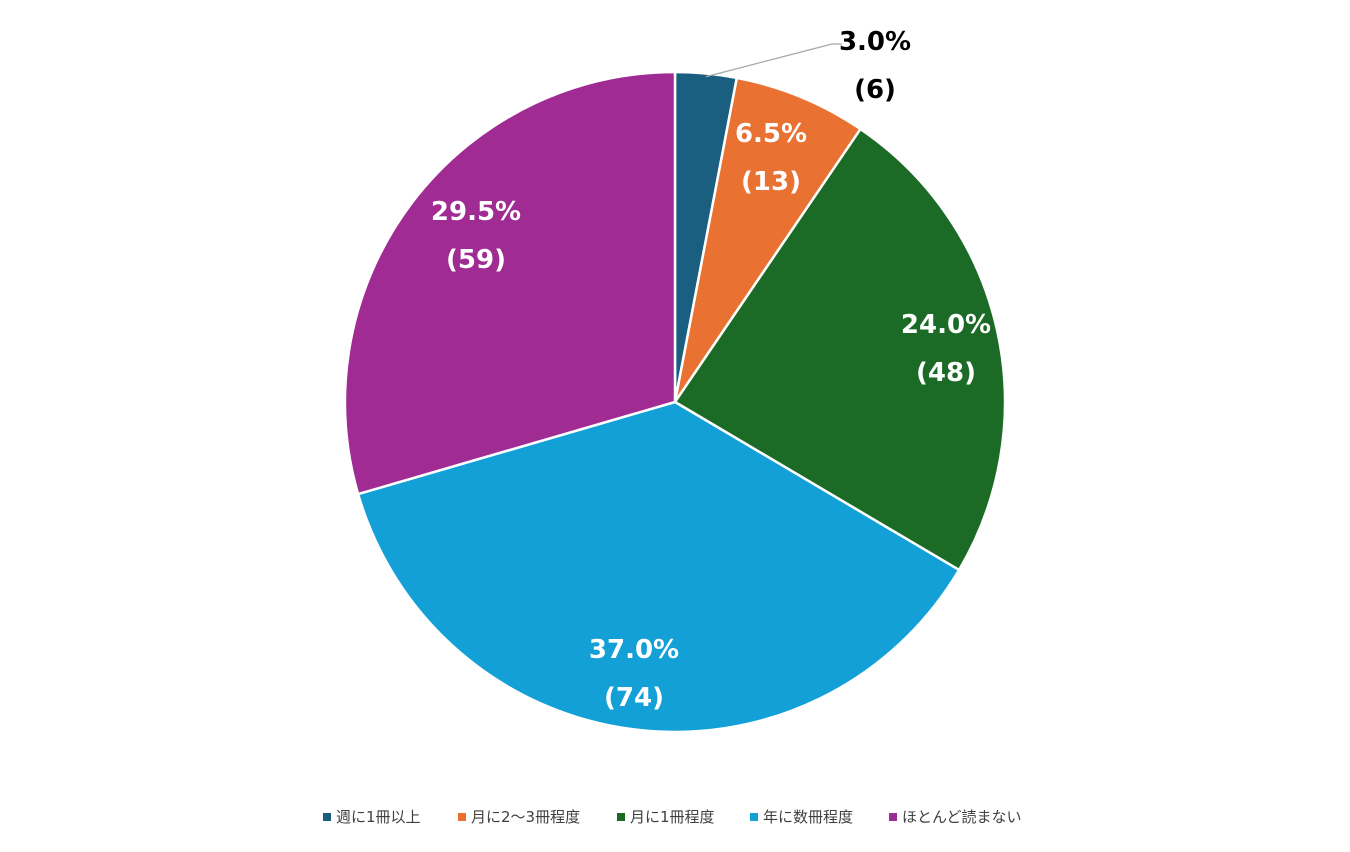 The image size is (1350, 852). Describe the element at coordinates (476, 260) in the screenshot. I see `slice-count-label-5: (59)` at that location.